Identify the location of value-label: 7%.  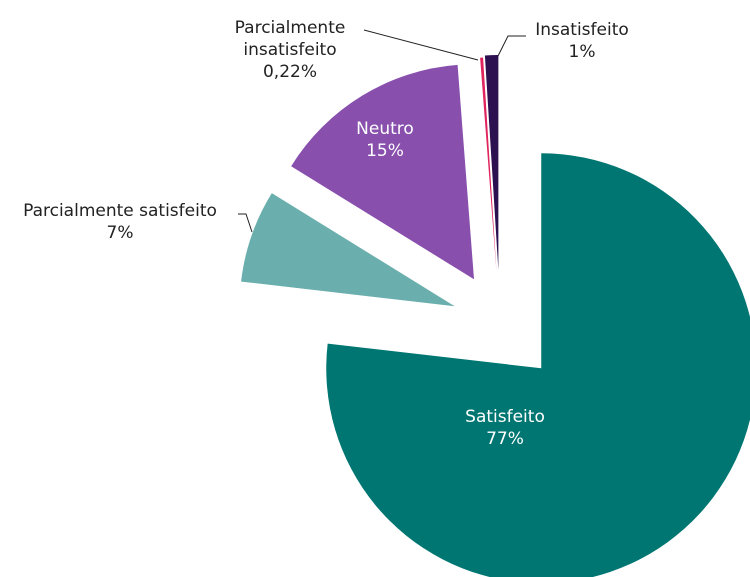
(120, 233).